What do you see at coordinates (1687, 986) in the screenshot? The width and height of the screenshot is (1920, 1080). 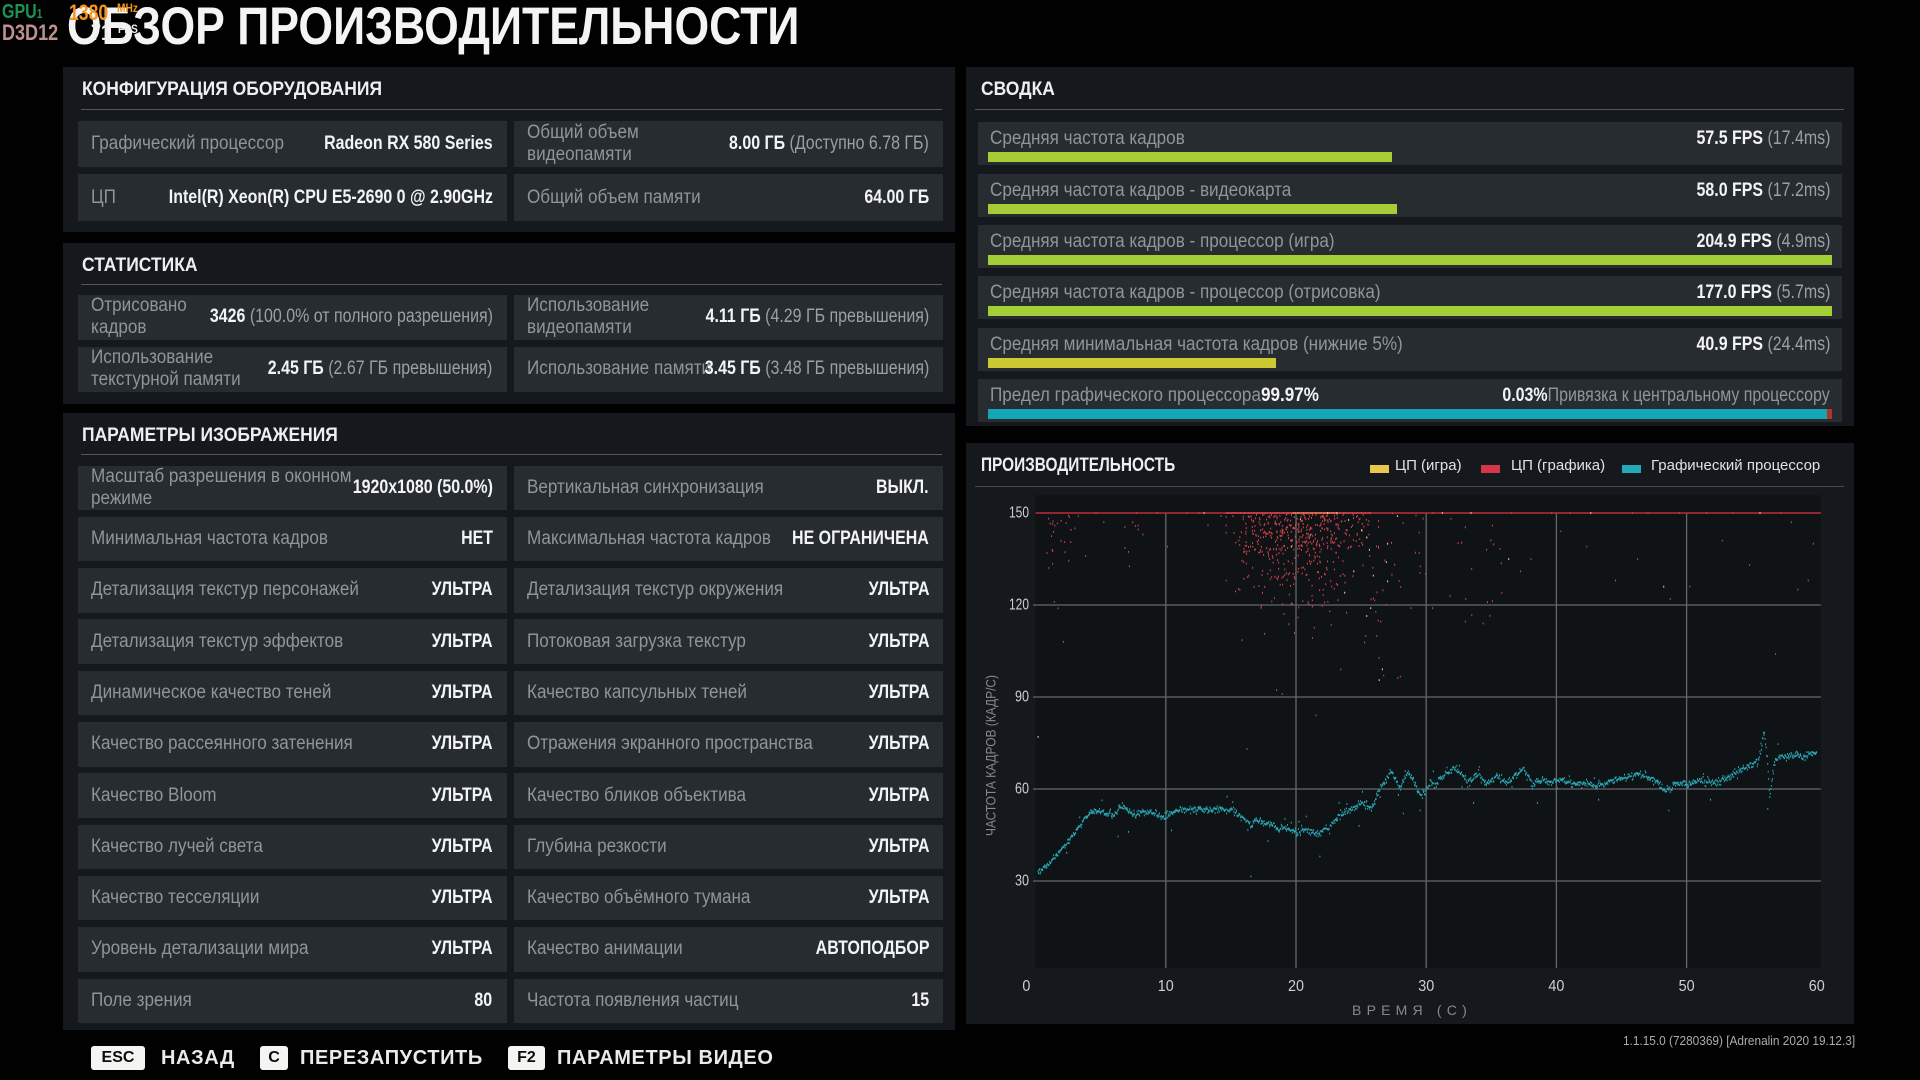 I see `svg-text: 50` at bounding box center [1687, 986].